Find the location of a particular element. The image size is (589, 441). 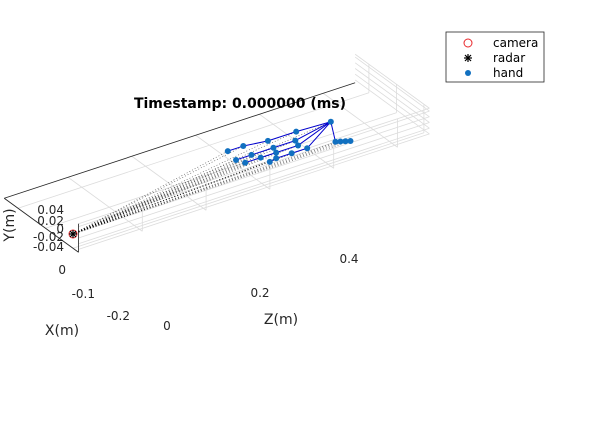

x-axis-label: X(m) is located at coordinates (62, 331).